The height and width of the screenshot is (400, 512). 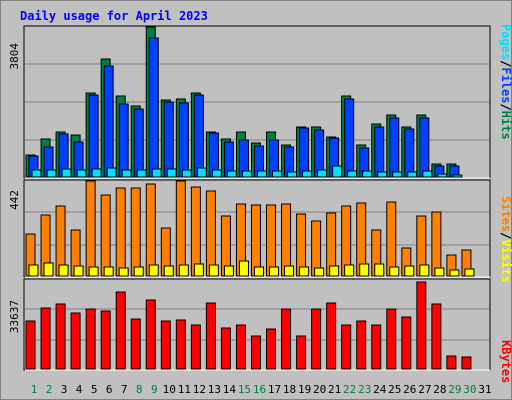 What do you see at coordinates (14, 56) in the screenshot?
I see `y-max-label: 3804` at bounding box center [14, 56].